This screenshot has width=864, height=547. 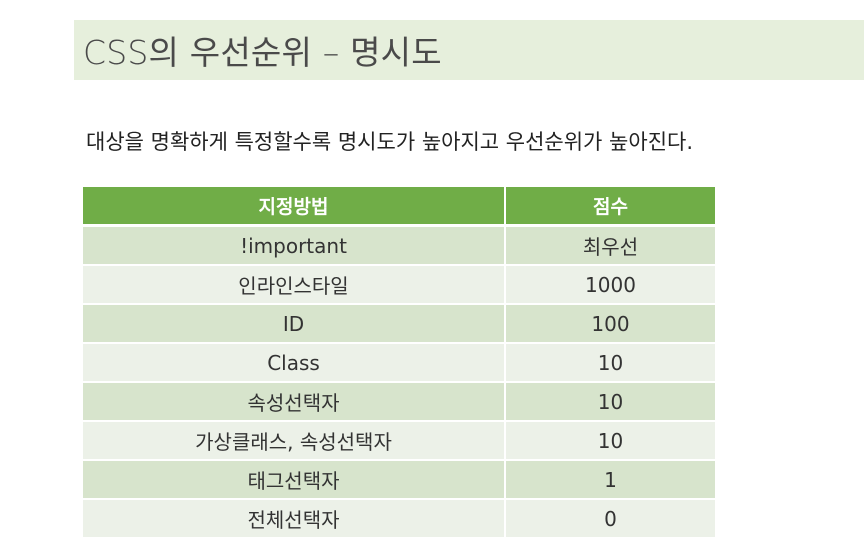 What do you see at coordinates (294, 402) in the screenshot?
I see `method-cell: 속성선택자` at bounding box center [294, 402].